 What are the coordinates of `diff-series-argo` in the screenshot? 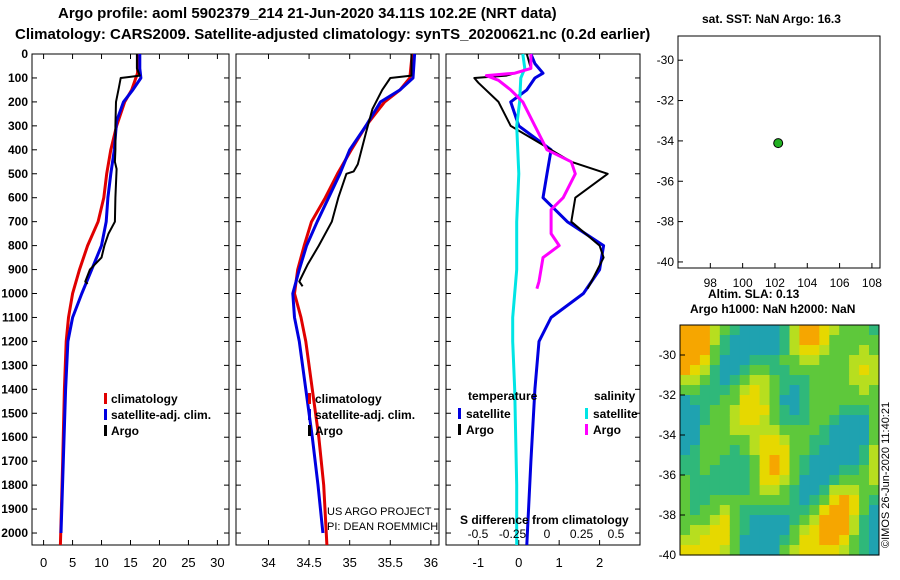 It's located at (541, 171).